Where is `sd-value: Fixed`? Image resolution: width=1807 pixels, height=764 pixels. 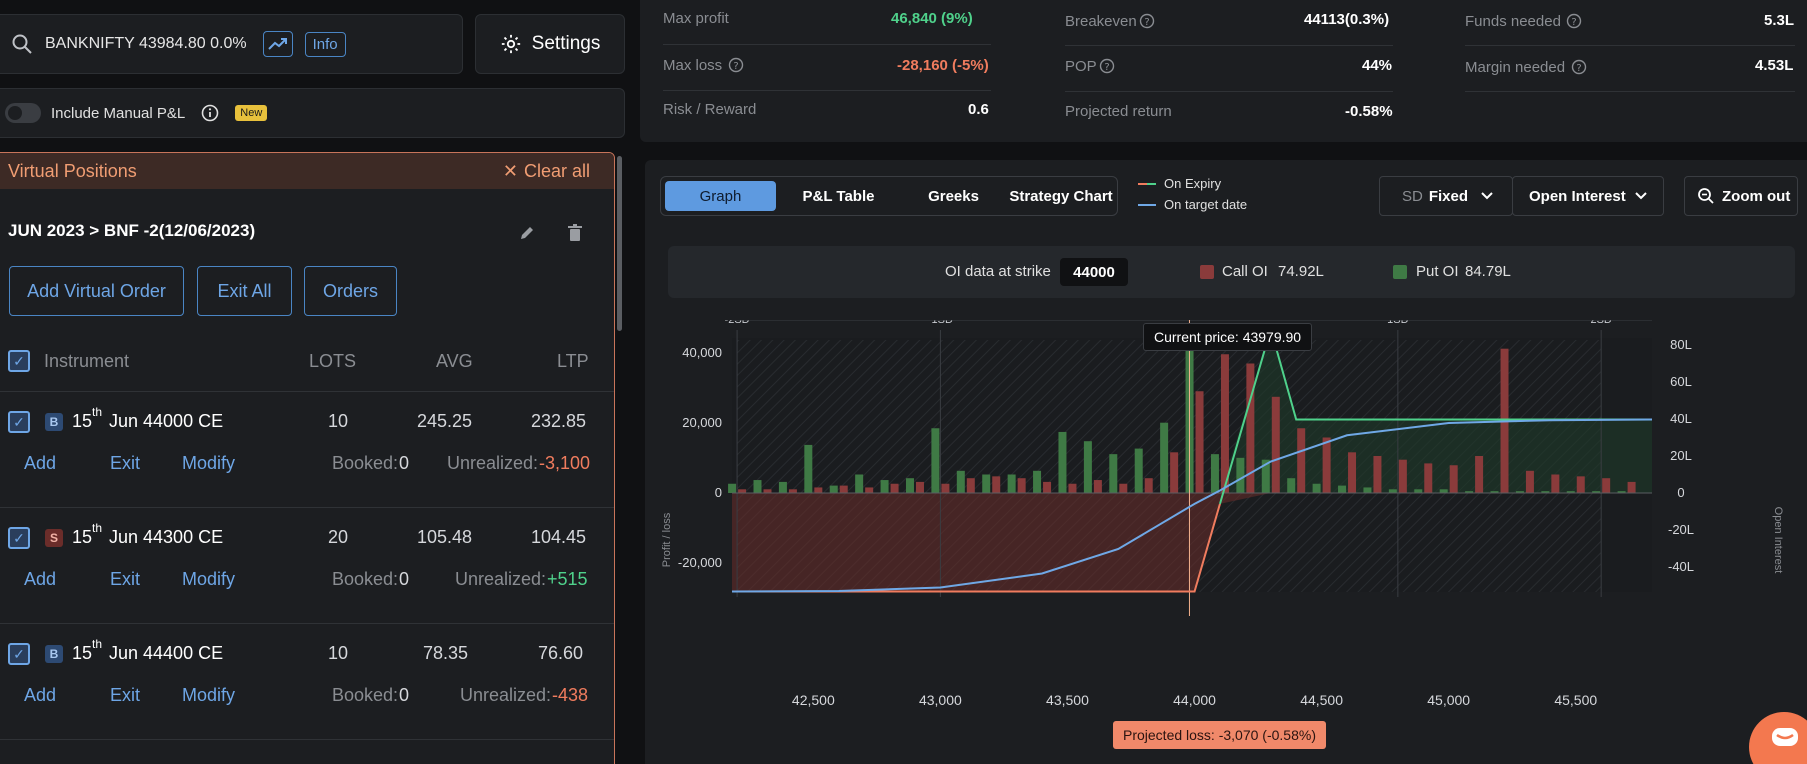 sd-value: Fixed is located at coordinates (1448, 196).